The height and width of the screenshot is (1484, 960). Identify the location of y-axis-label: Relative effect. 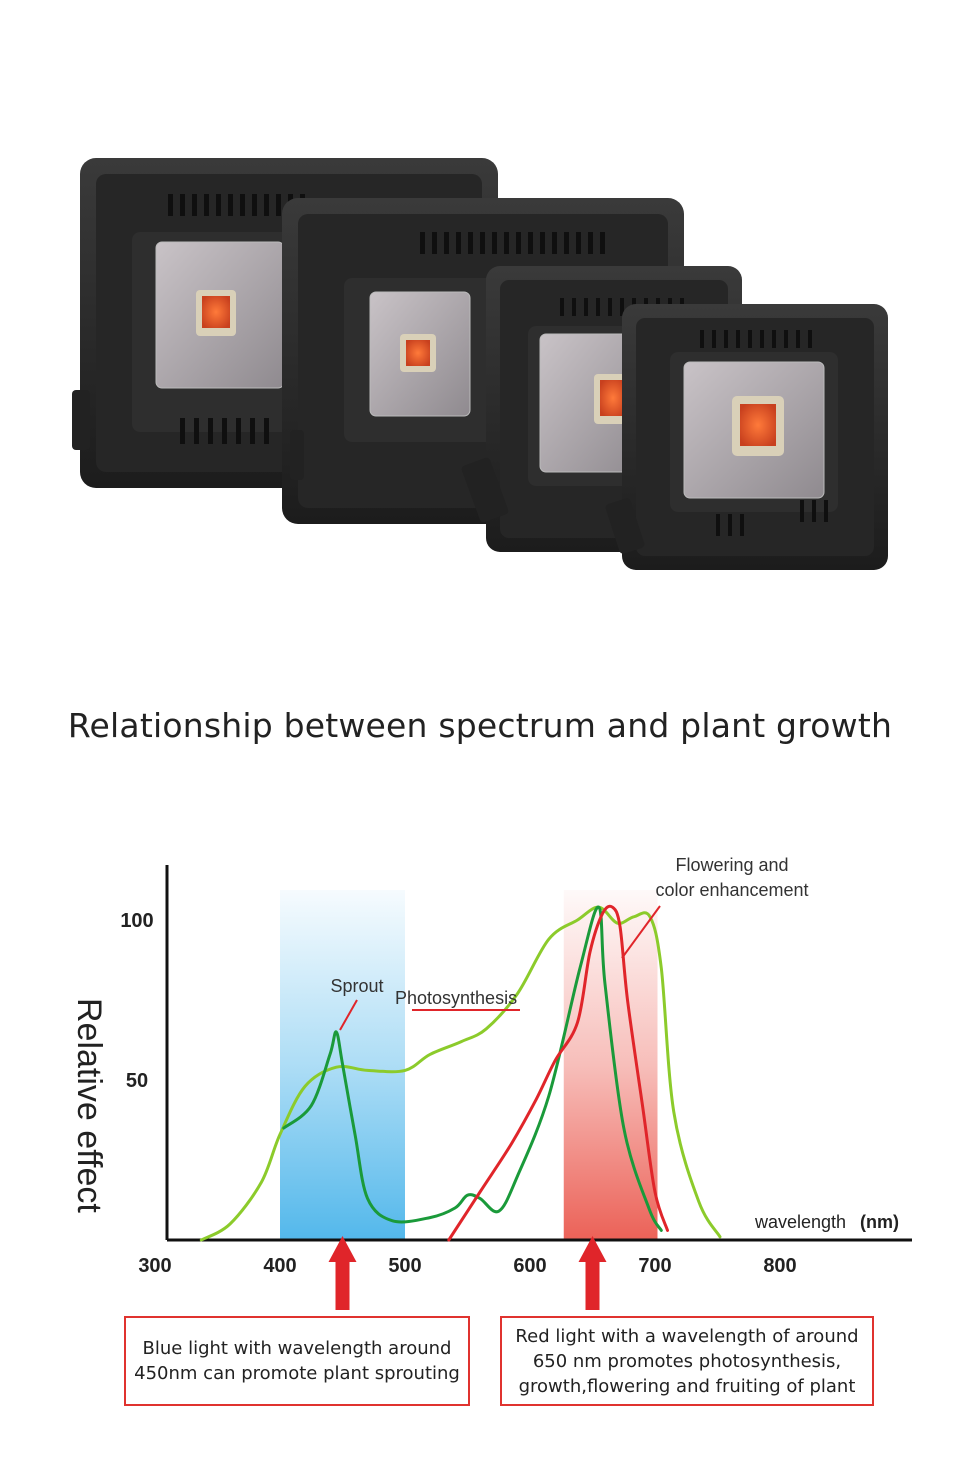
(89, 1105).